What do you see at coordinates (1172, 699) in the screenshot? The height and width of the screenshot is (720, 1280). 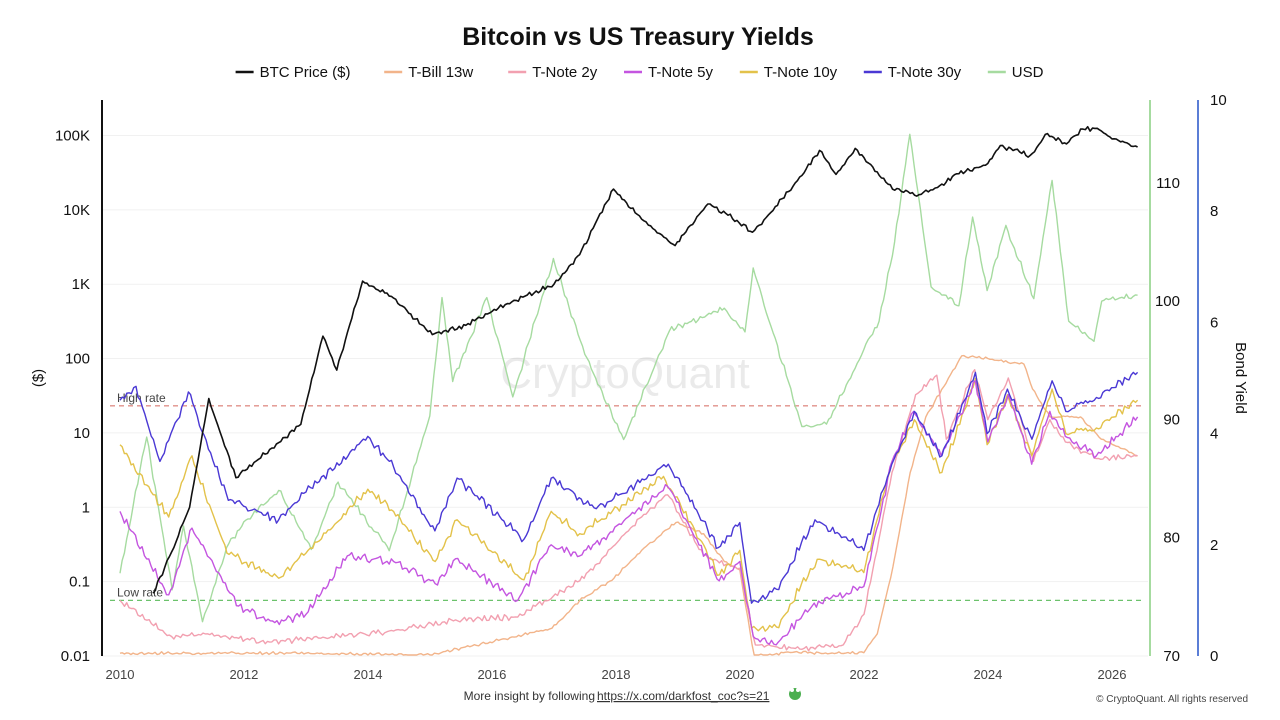 I see `copyright-text: © CryptoQuant. All rights reserved` at bounding box center [1172, 699].